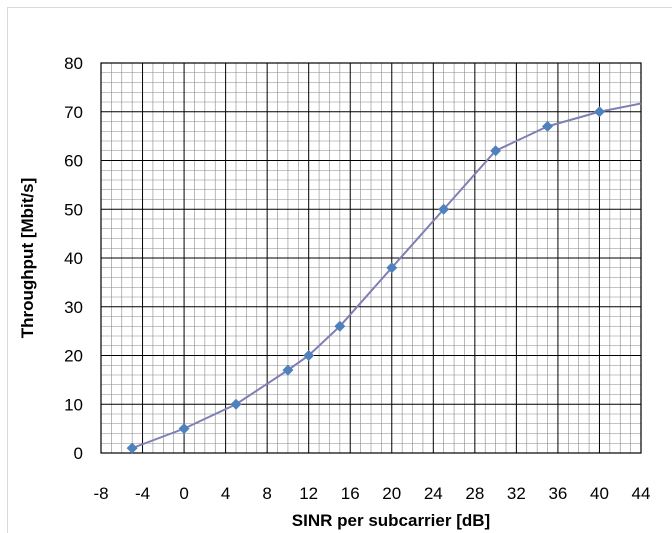 The width and height of the screenshot is (672, 533). Describe the element at coordinates (73, 63) in the screenshot. I see `y-tick-label: 80` at that location.